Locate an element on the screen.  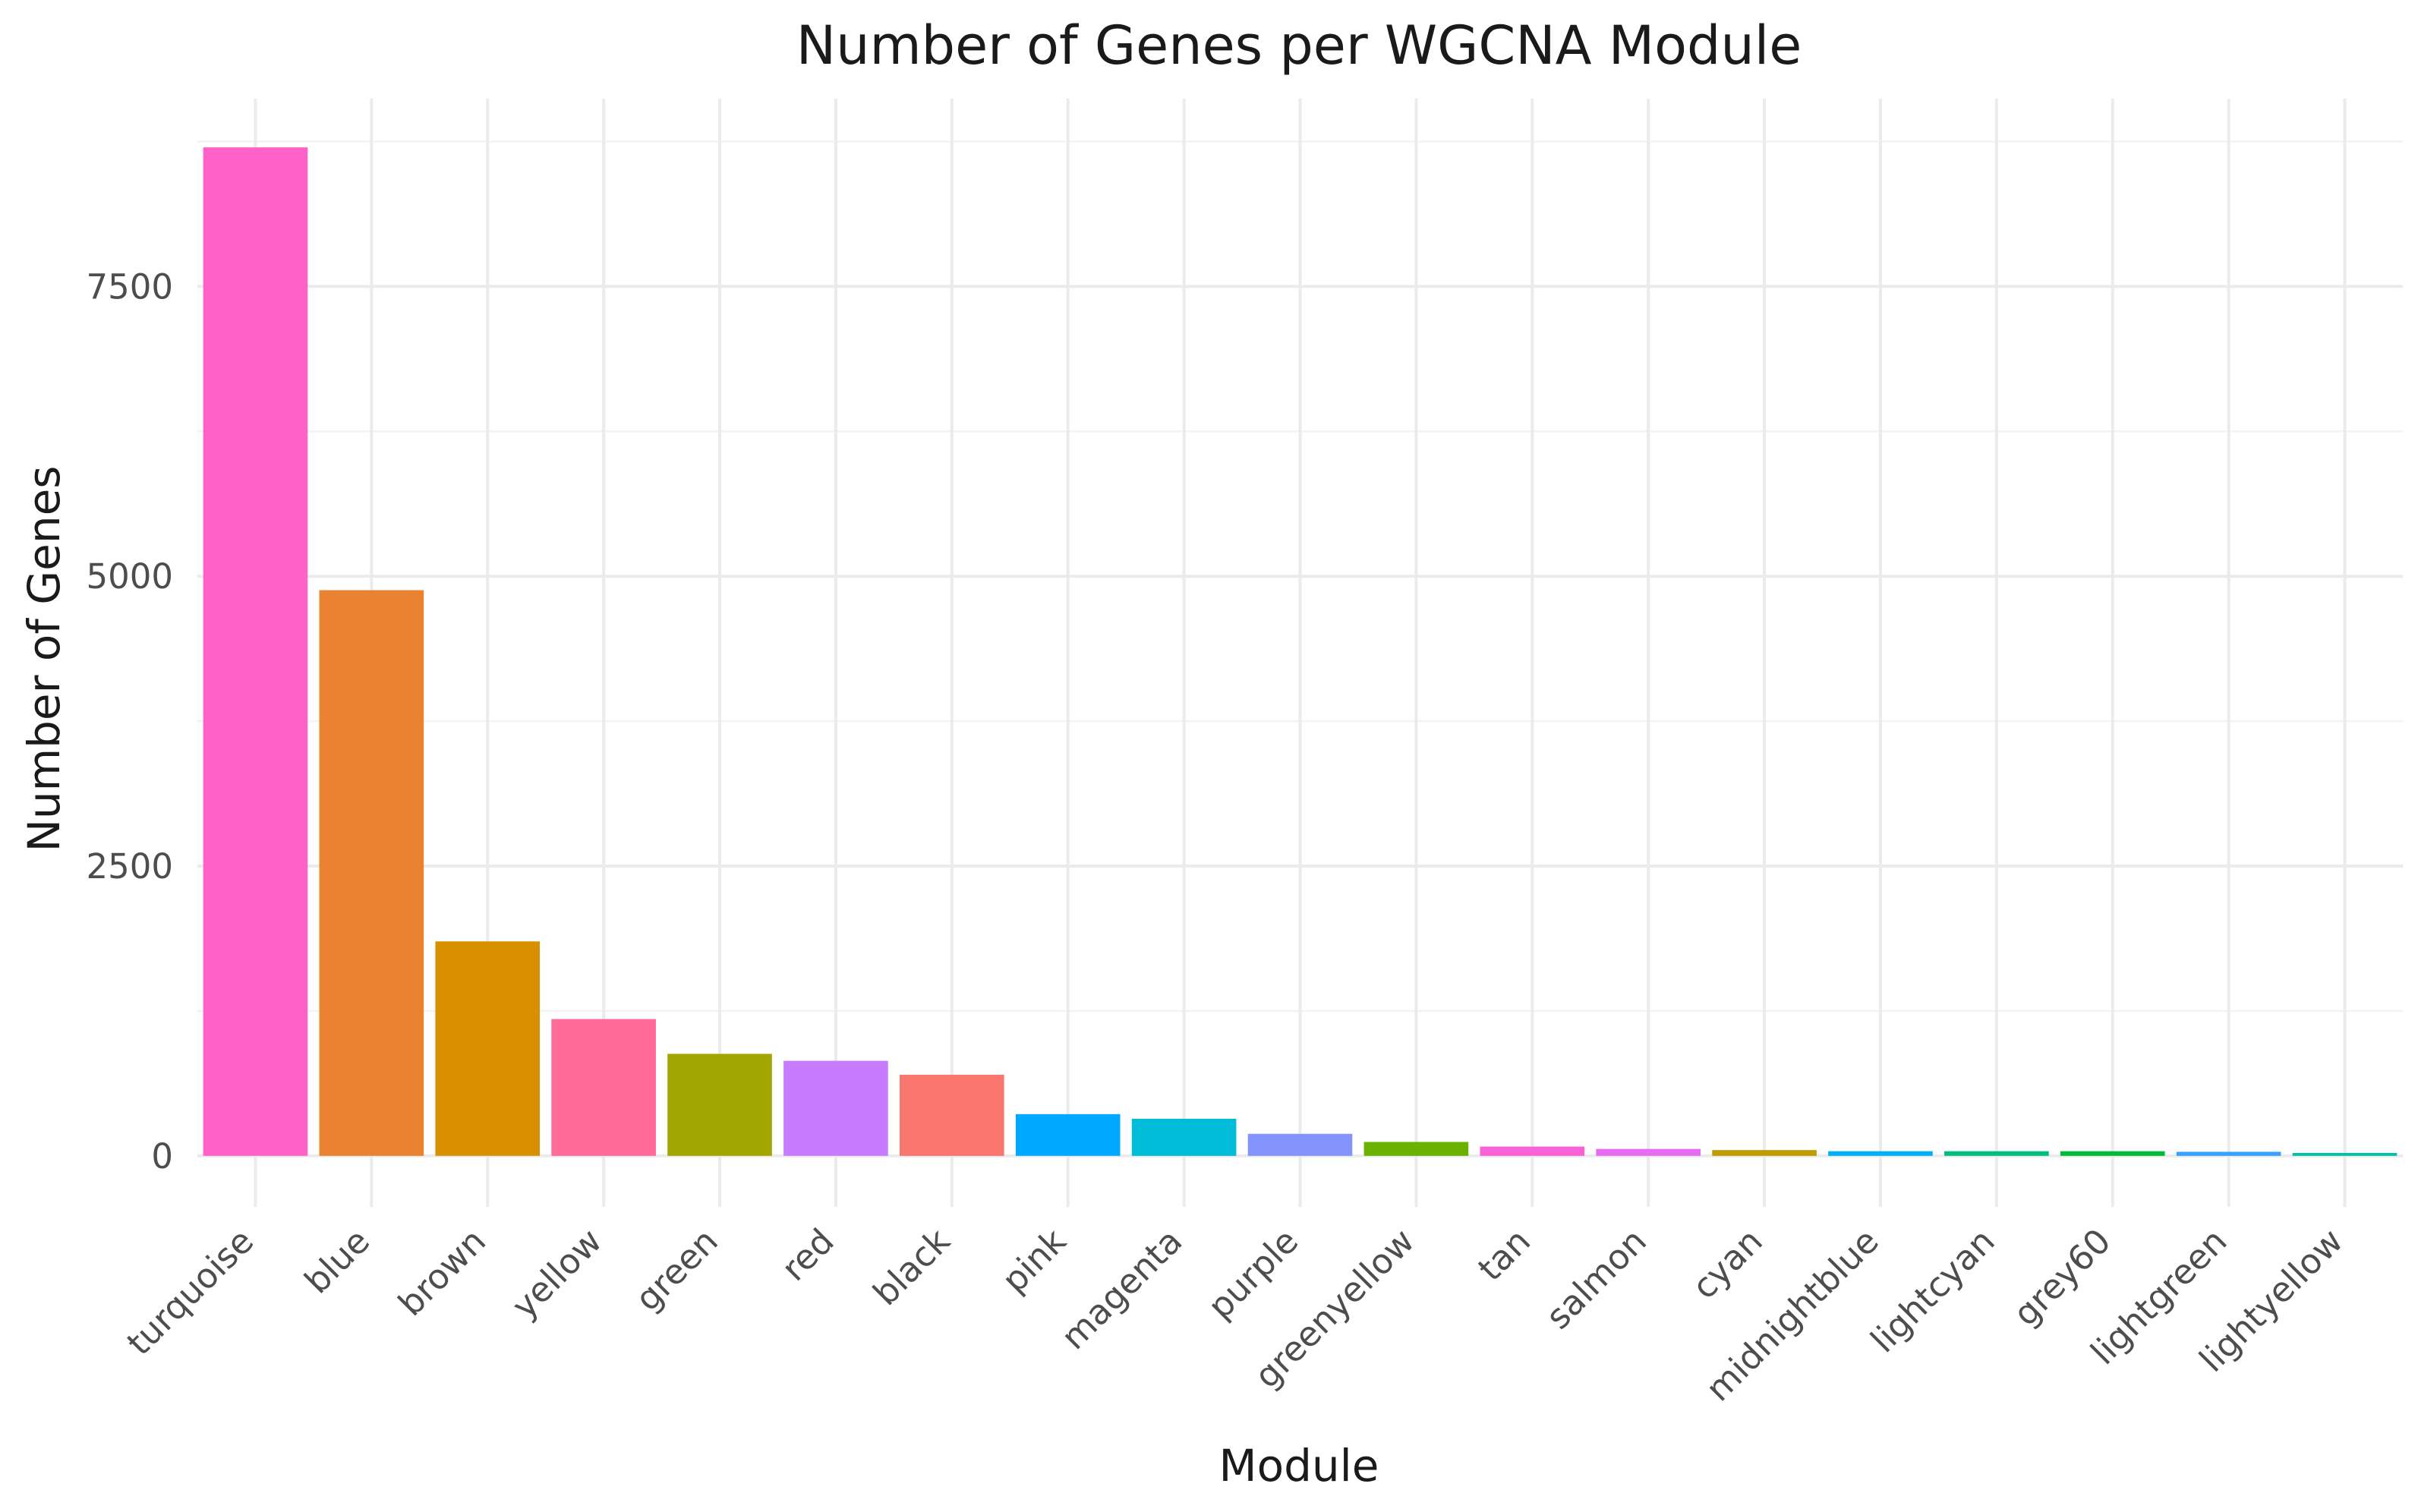
x-tick-label-yellow: yellow is located at coordinates (557, 1273).